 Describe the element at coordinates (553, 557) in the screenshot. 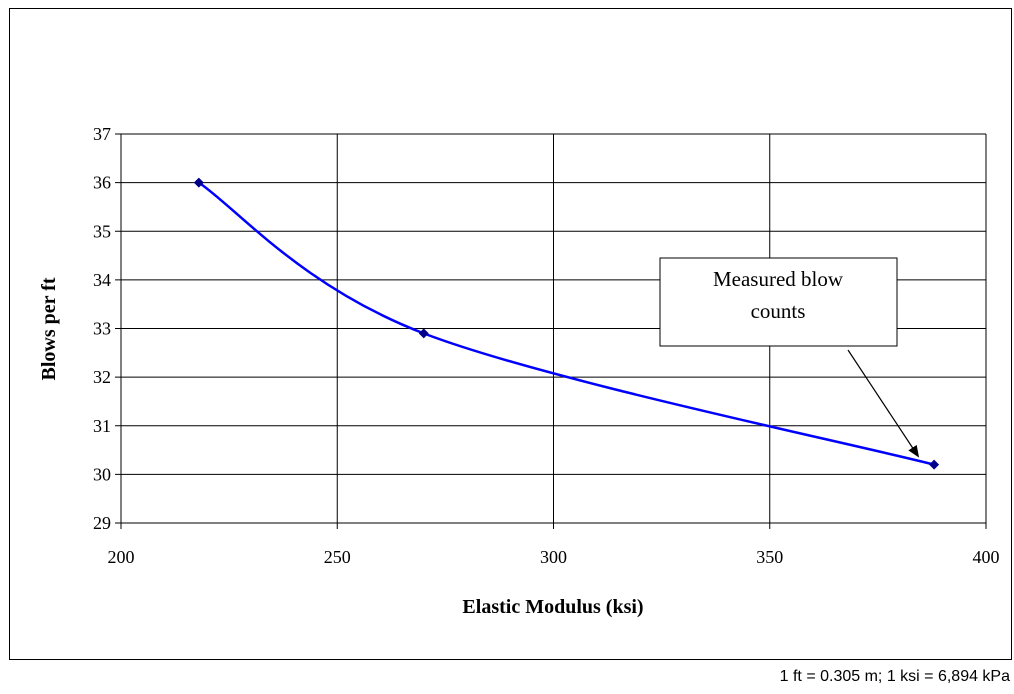

I see `x-tick-label: 300` at that location.